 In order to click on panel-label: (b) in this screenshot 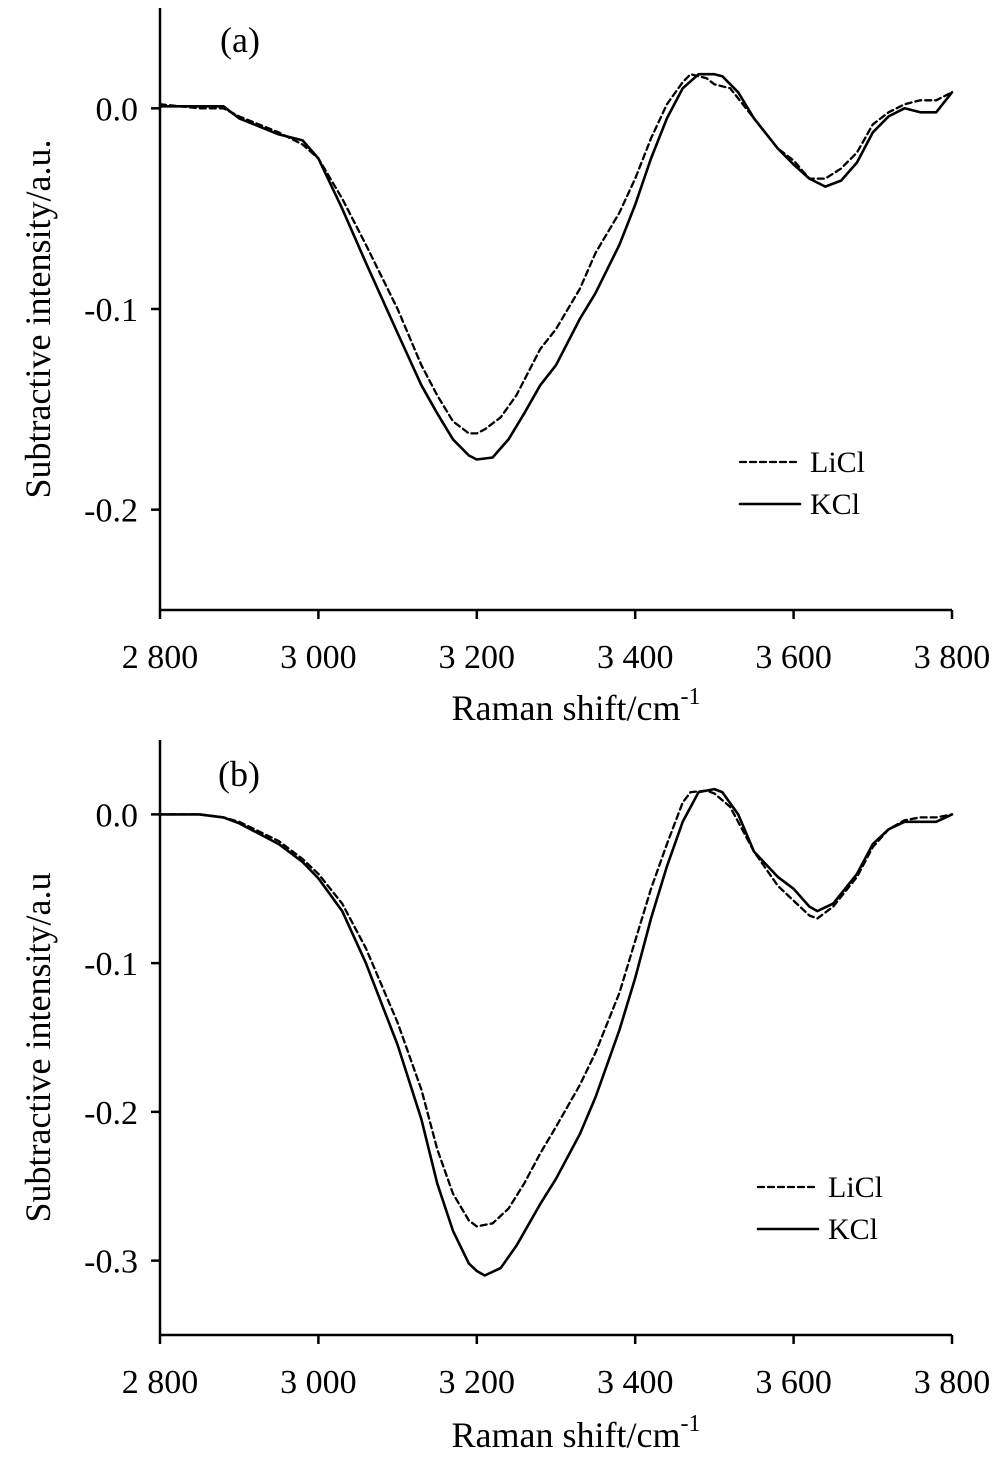, I will do `click(239, 774)`.